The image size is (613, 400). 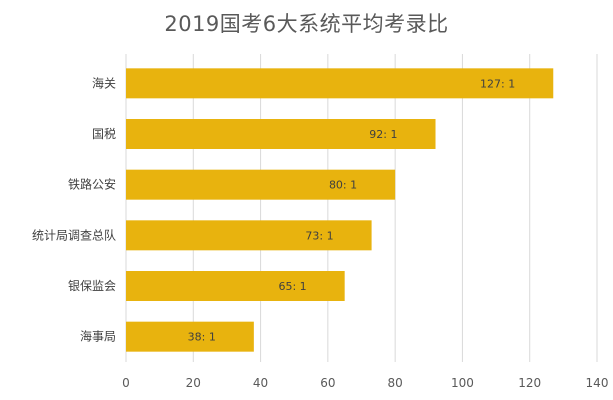 I want to click on category-label: 海关, so click(x=104, y=82).